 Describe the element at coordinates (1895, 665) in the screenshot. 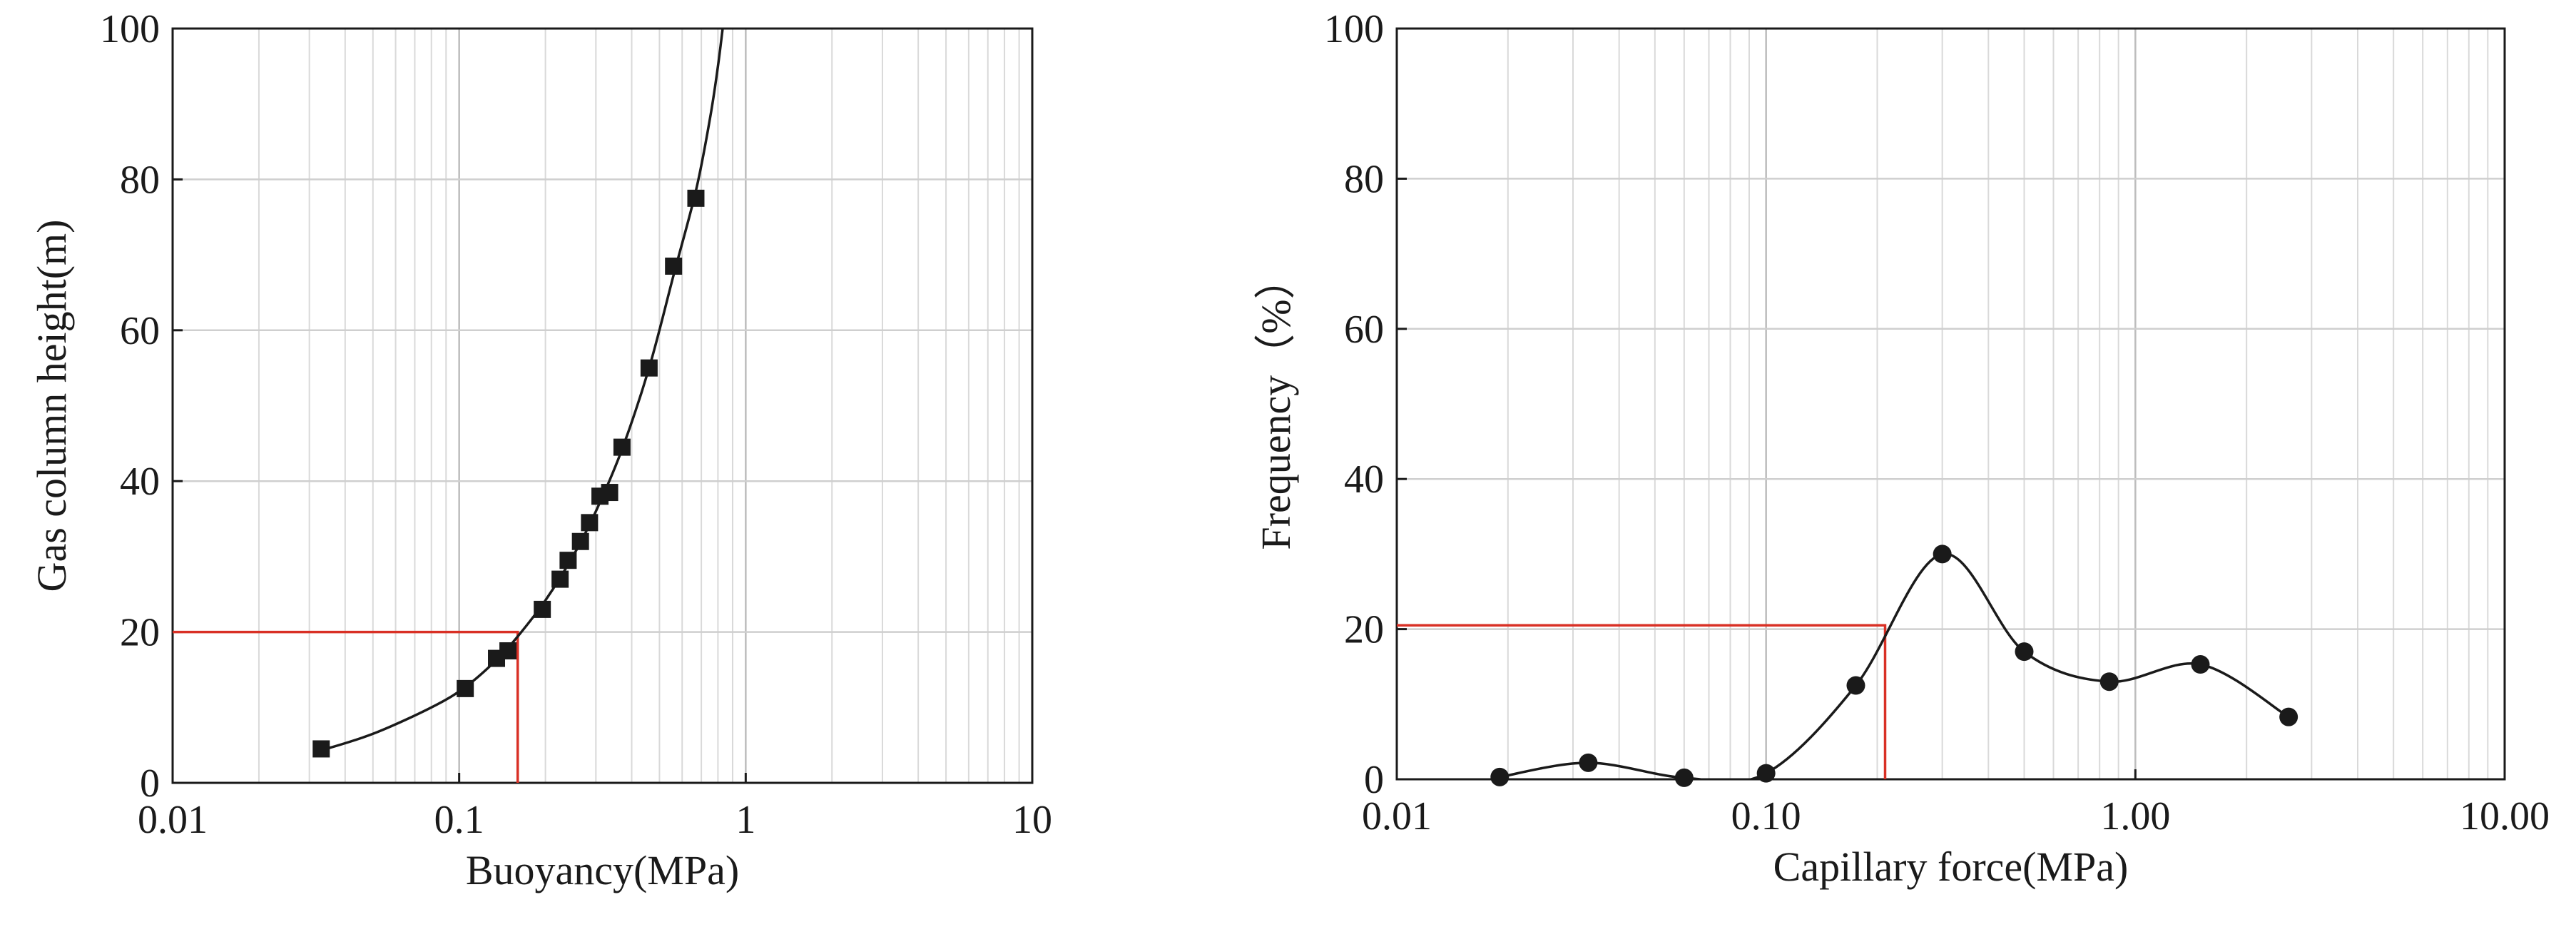

I see `series-line` at that location.